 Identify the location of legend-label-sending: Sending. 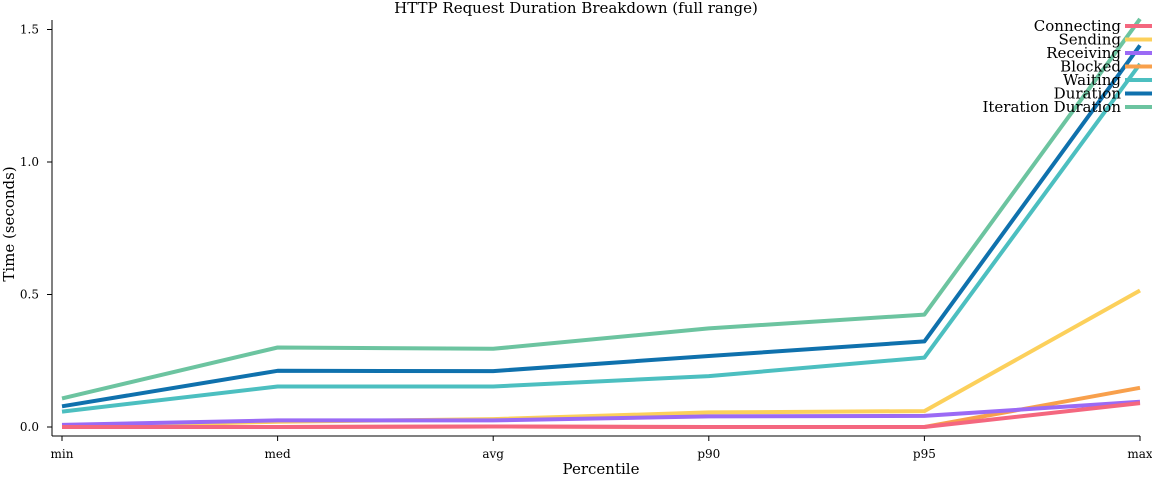
(1090, 40).